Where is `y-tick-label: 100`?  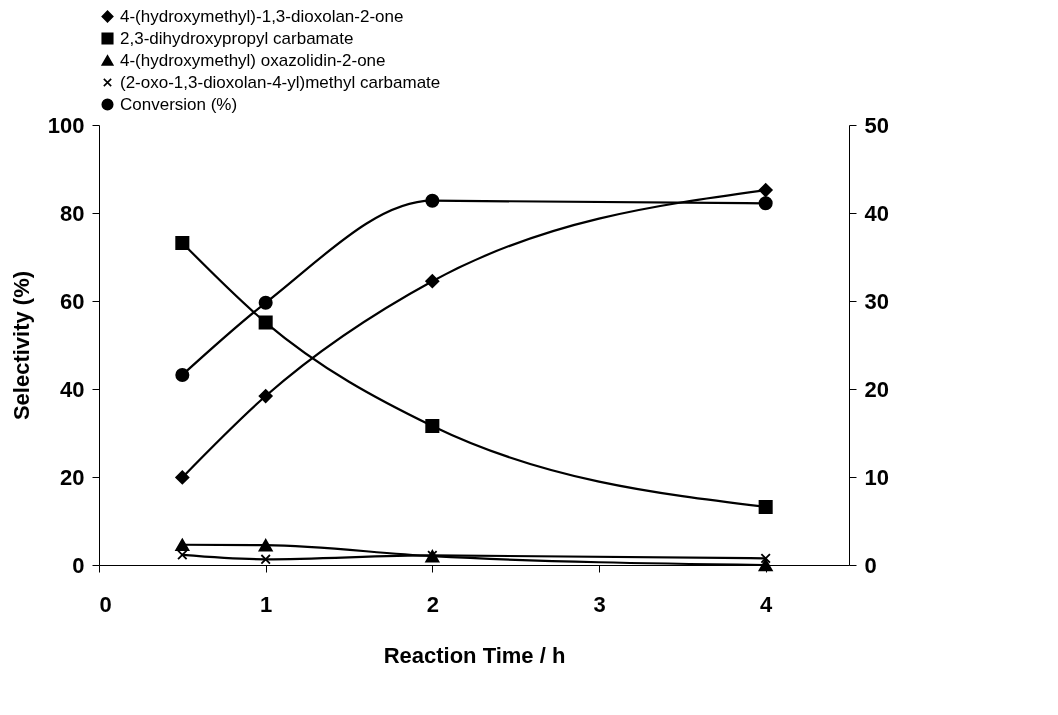 y-tick-label: 100 is located at coordinates (66, 125).